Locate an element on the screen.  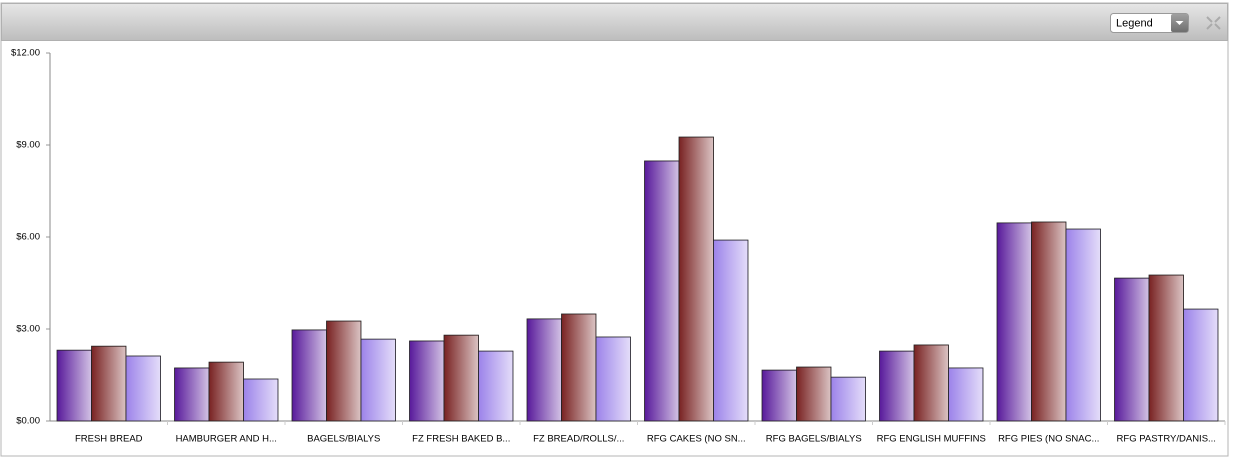
x-tick-label: FRESH BREAD is located at coordinates (109, 439).